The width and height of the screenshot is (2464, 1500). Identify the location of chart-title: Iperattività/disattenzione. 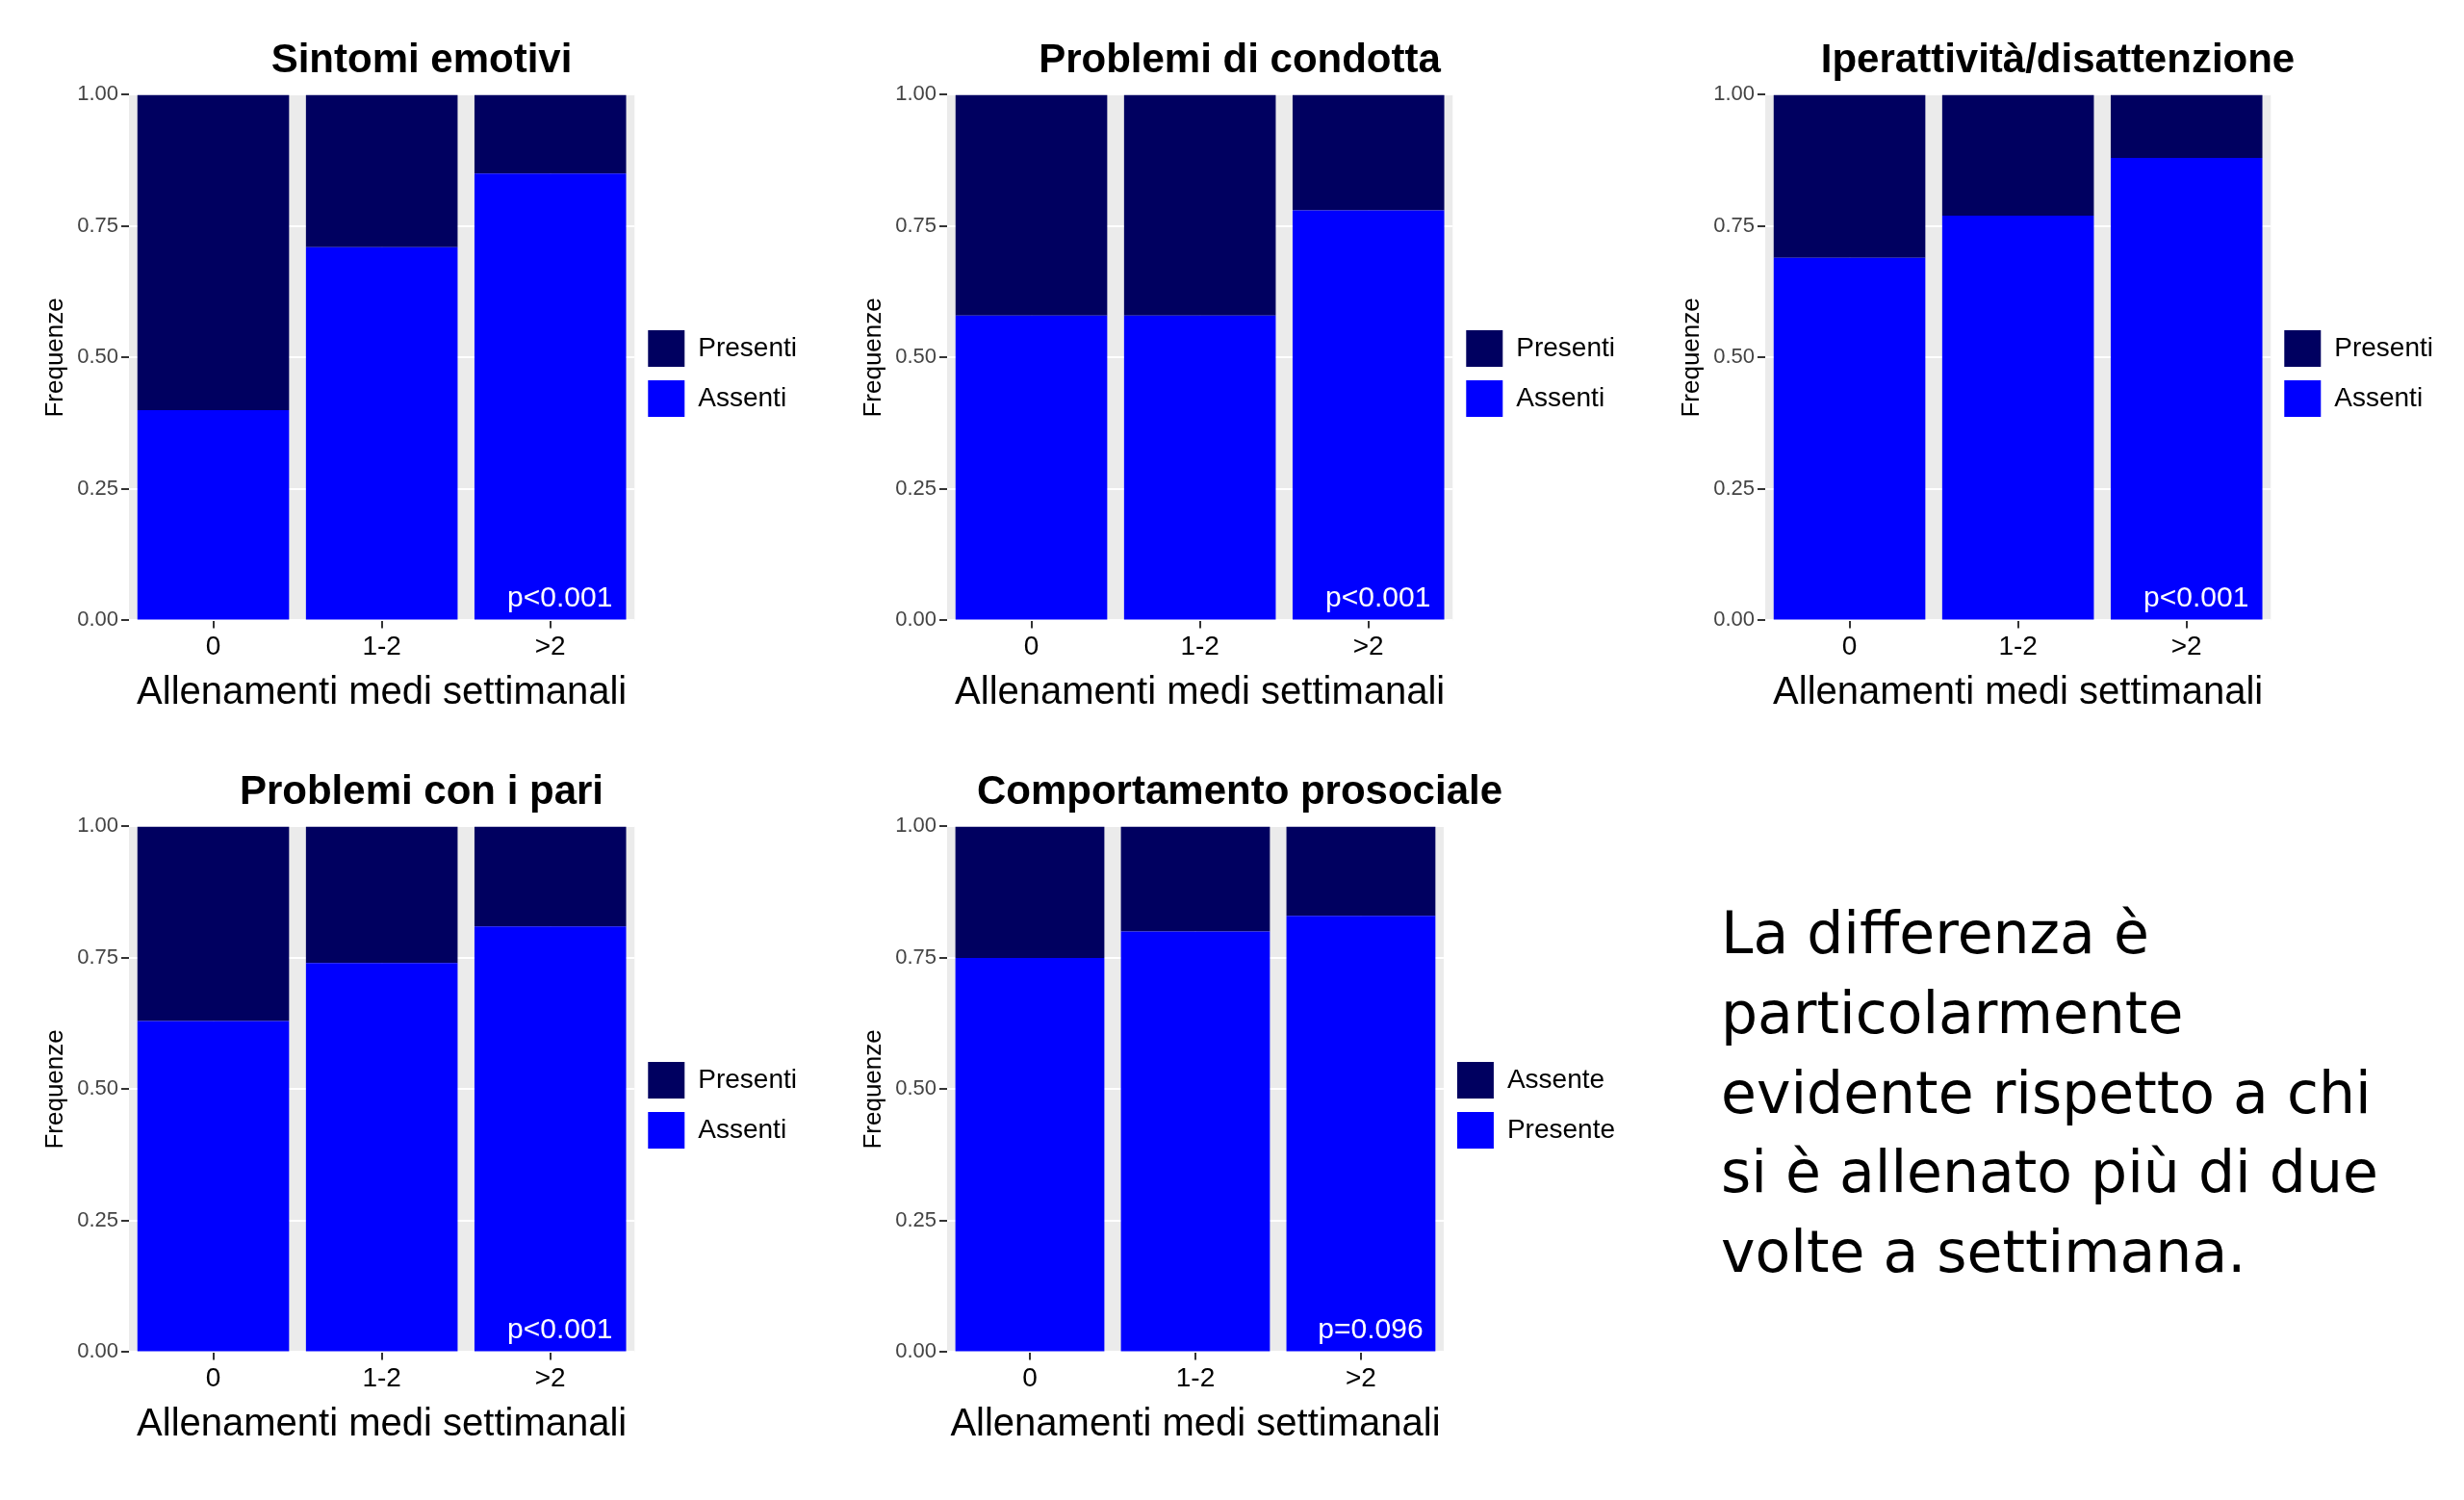
(2058, 58).